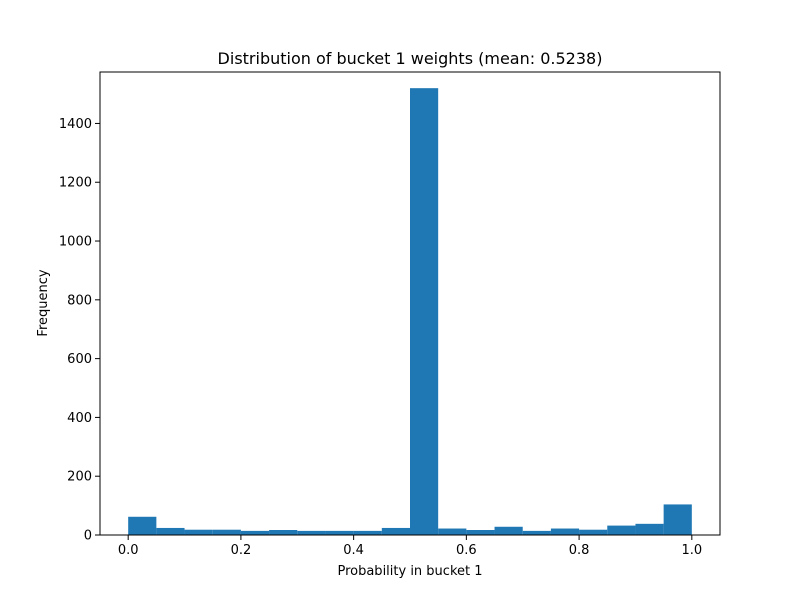 The width and height of the screenshot is (800, 600). I want to click on x-tick-label: 0.2, so click(241, 550).